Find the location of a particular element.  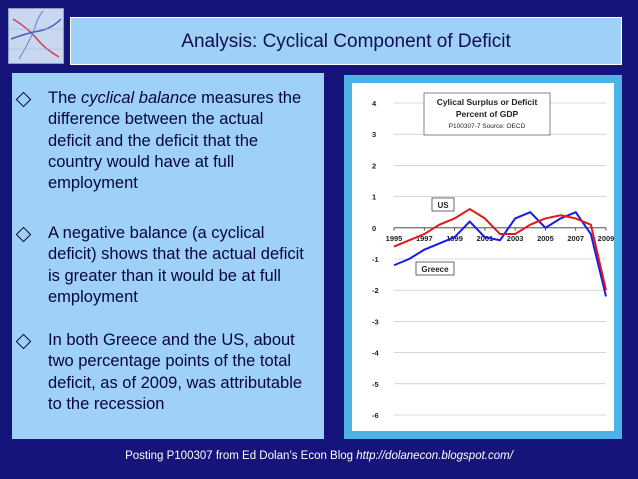

us-series-line is located at coordinates (500, 253).